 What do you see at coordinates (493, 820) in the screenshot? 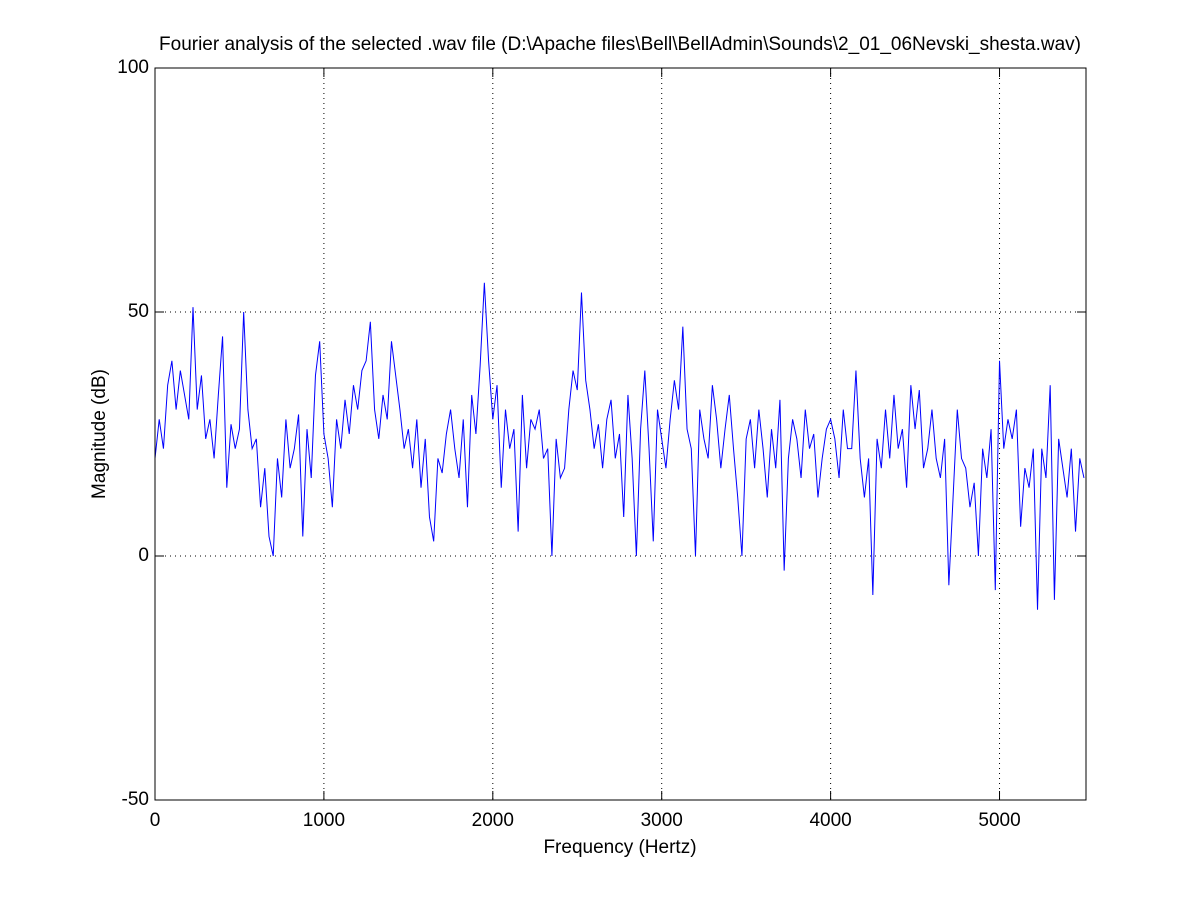
I see `x-tick-label: 2000` at bounding box center [493, 820].